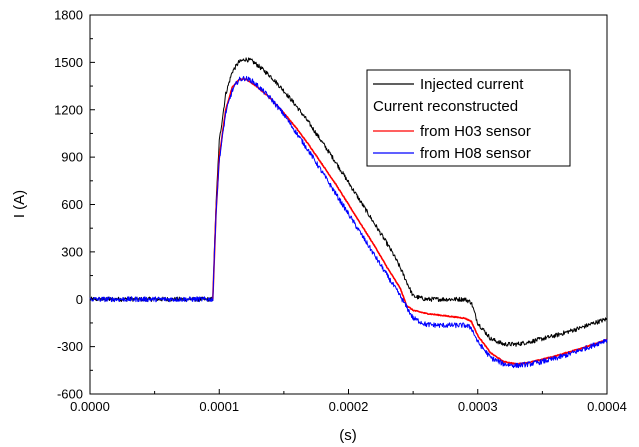  I want to click on x-tick-label: 0.0003, so click(478, 406).